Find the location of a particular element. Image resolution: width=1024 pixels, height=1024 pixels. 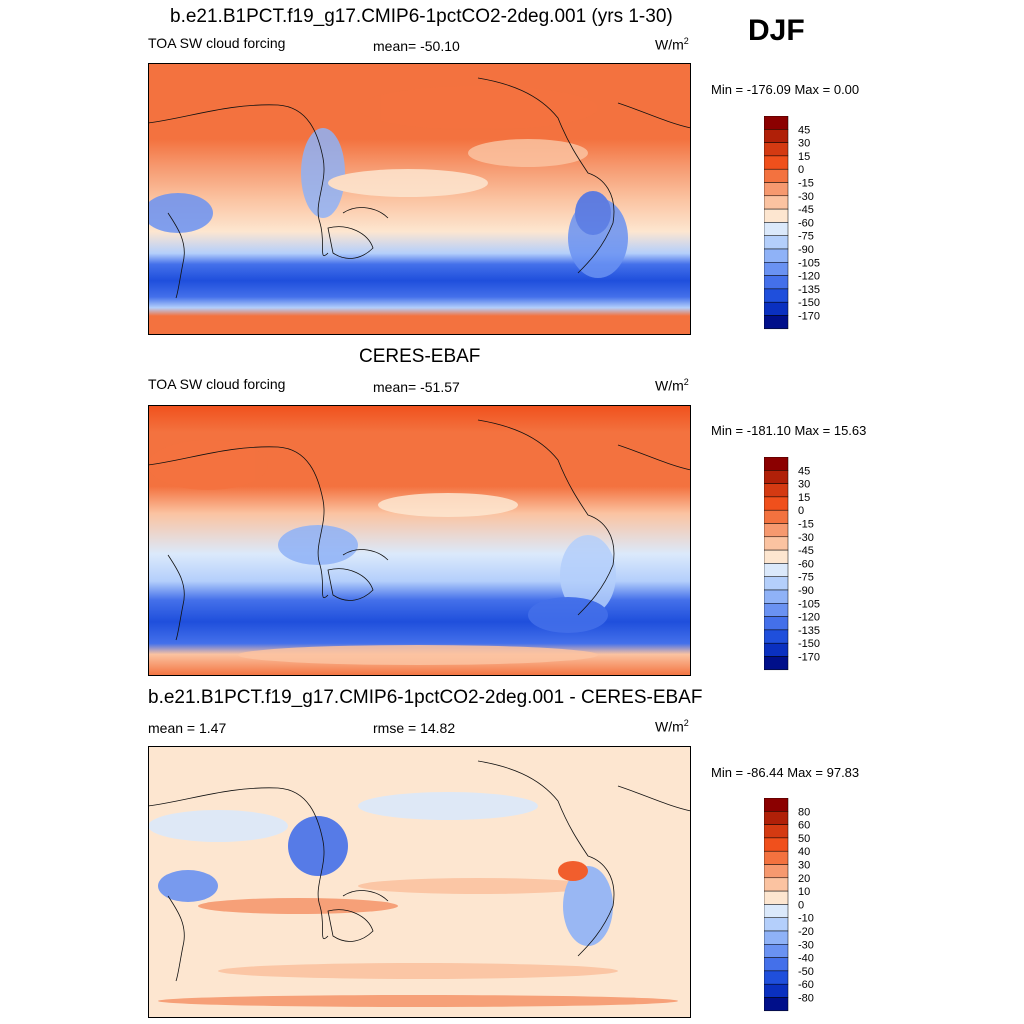

panel-2-colorbar-label: -105 is located at coordinates (809, 604).